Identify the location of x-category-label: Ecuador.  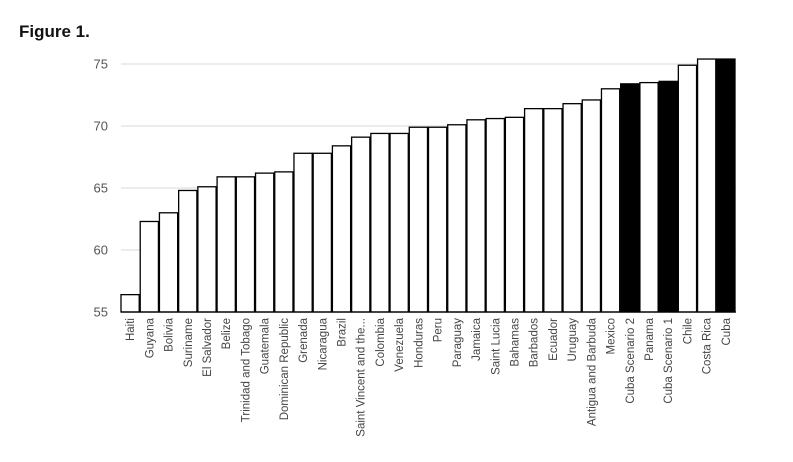
(554, 339).